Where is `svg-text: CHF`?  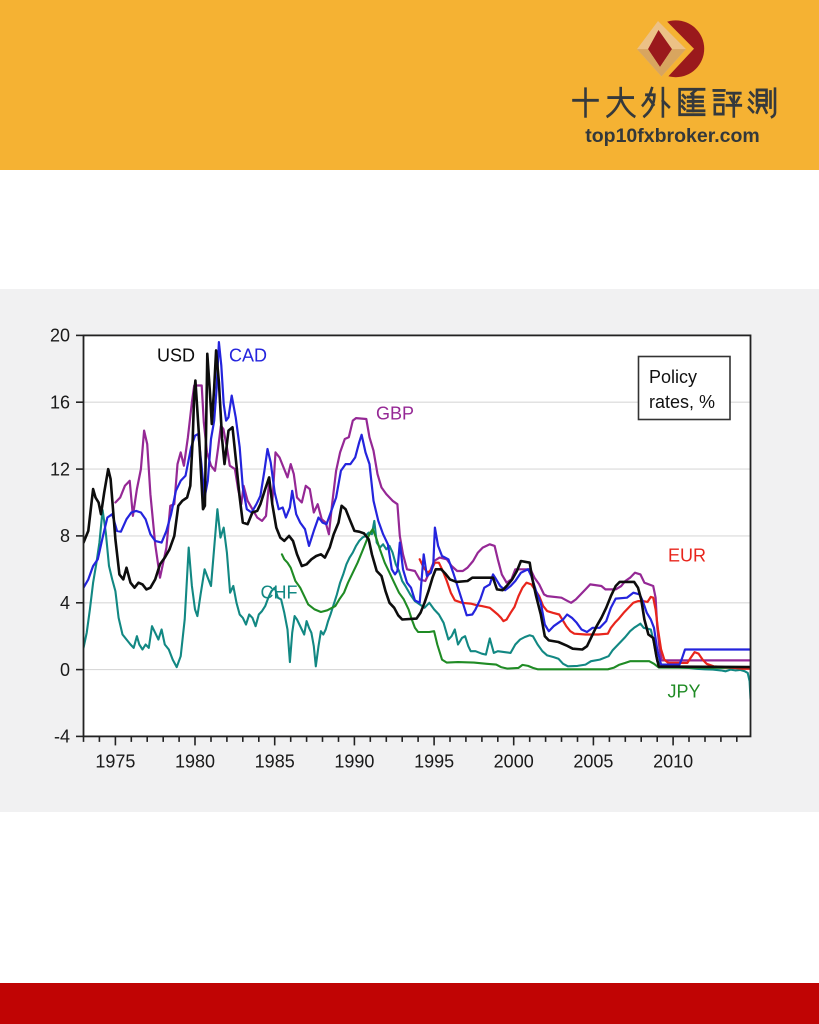 svg-text: CHF is located at coordinates (279, 593).